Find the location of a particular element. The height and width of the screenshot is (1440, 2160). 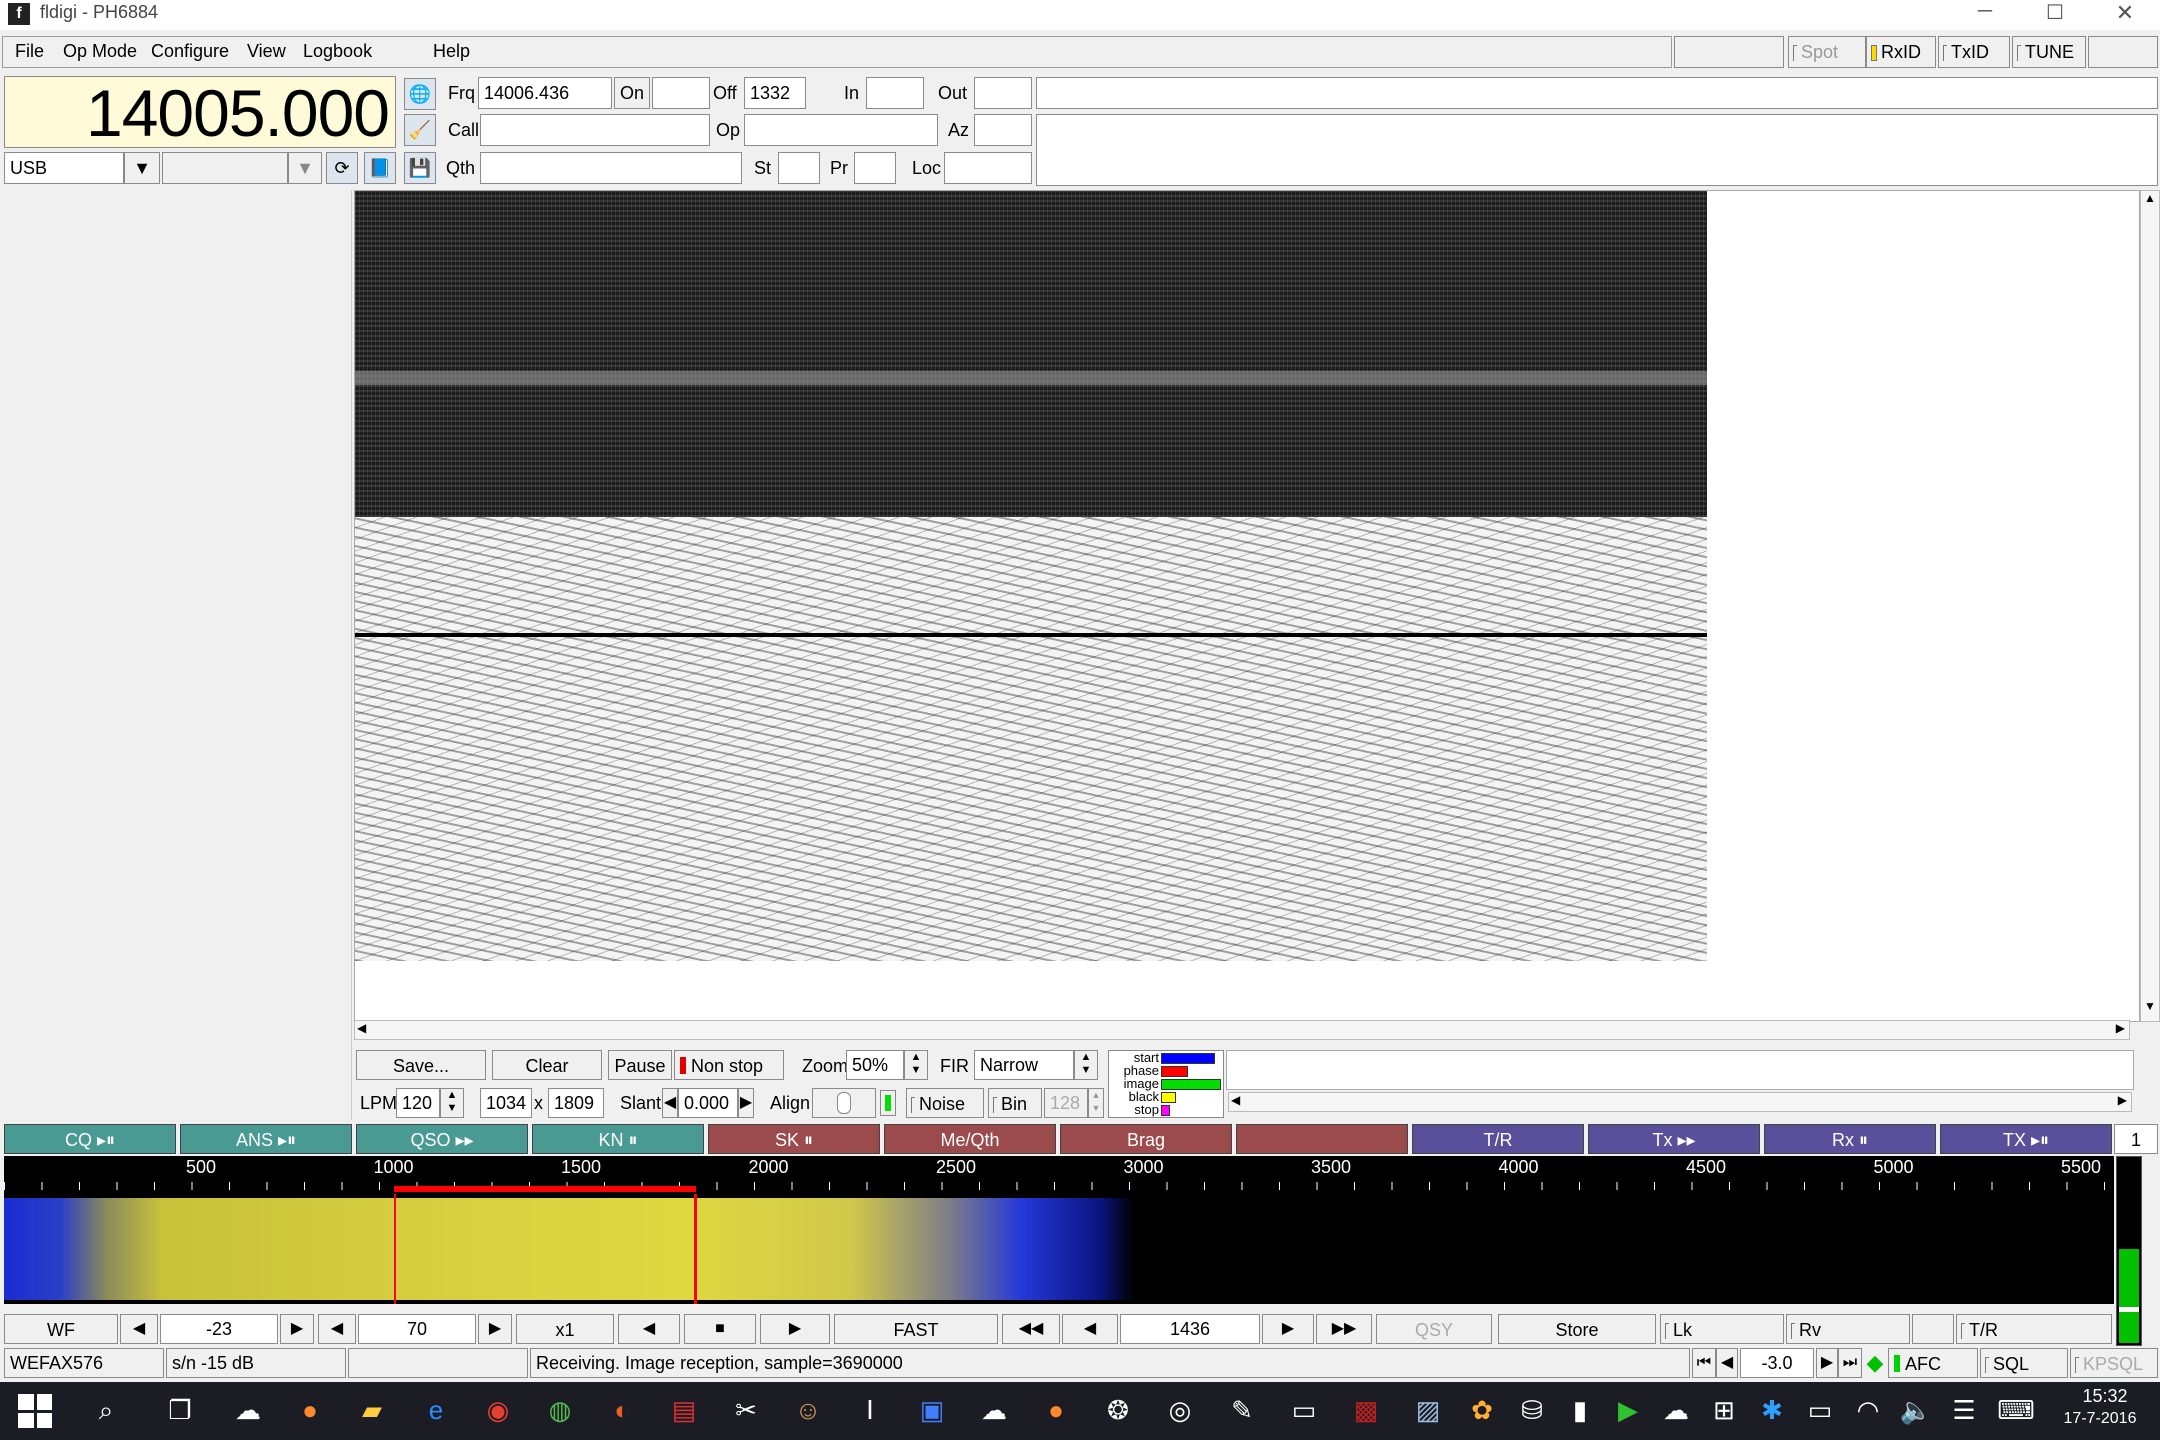

op-field is located at coordinates (841, 130).